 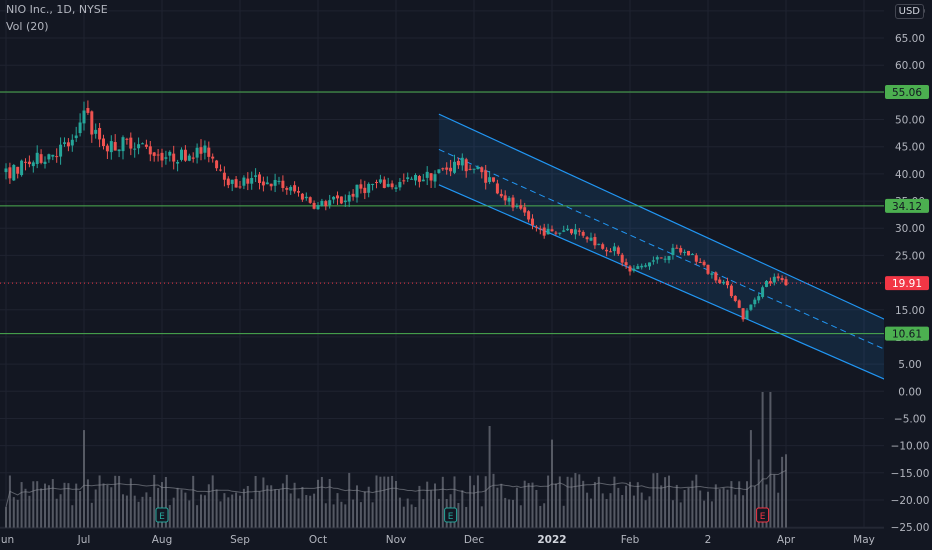 I want to click on time-axis-tick-label: Dec, so click(x=474, y=540).